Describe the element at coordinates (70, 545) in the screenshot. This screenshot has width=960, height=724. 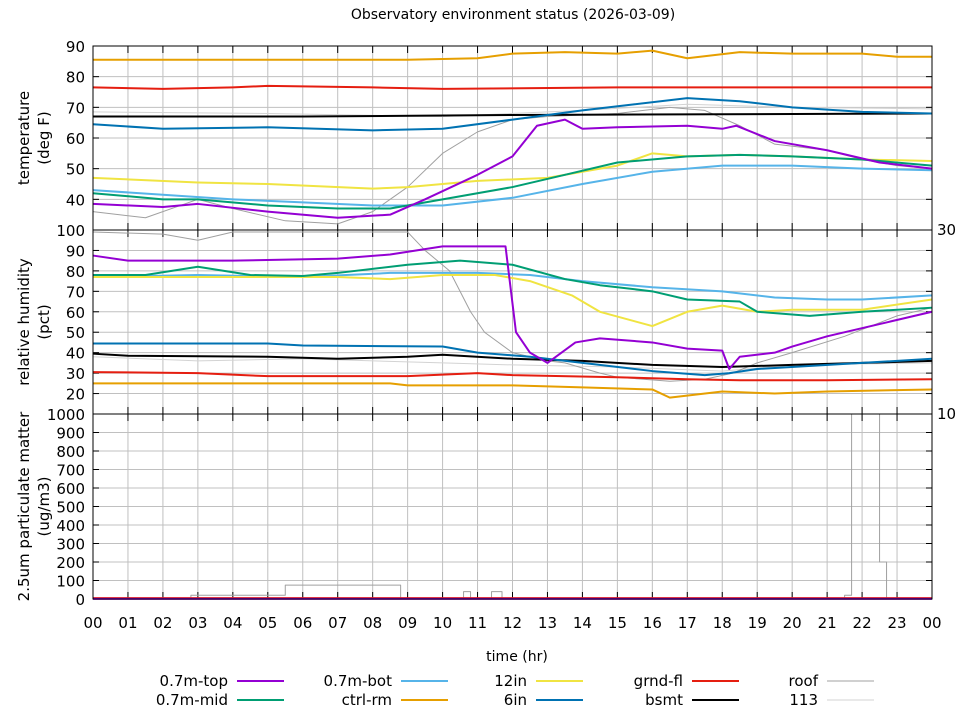
I see `y-tick-label: 300` at that location.